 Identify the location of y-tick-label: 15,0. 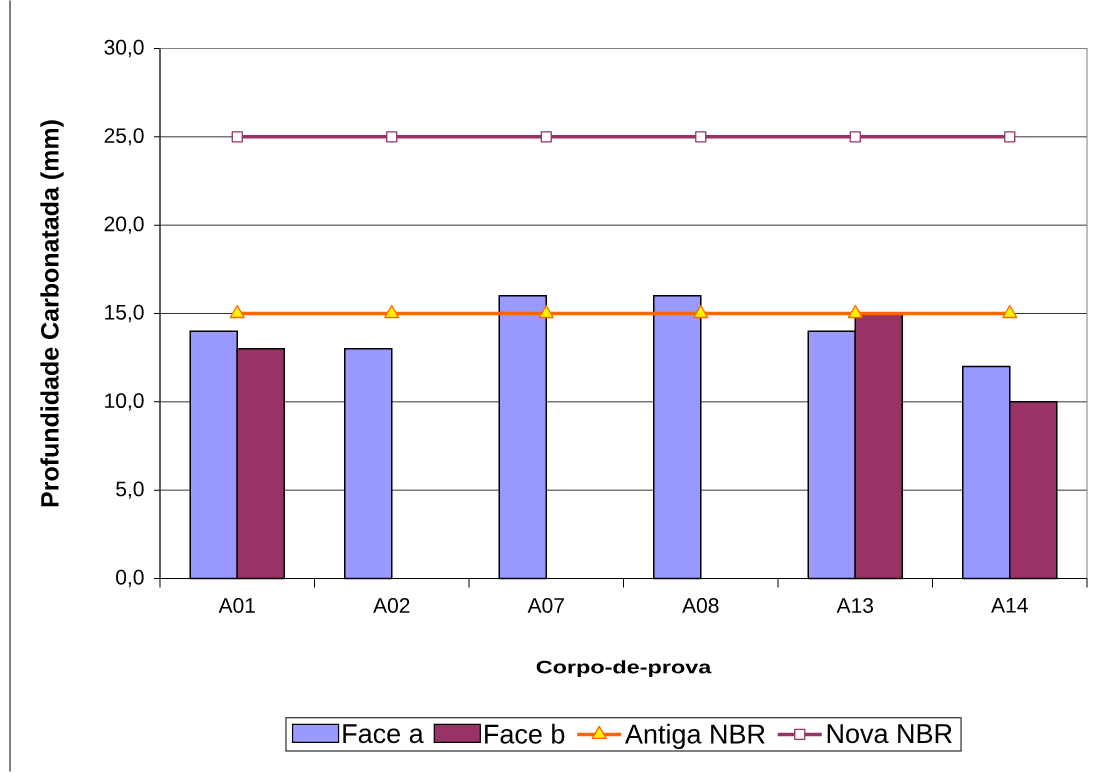
(124, 313).